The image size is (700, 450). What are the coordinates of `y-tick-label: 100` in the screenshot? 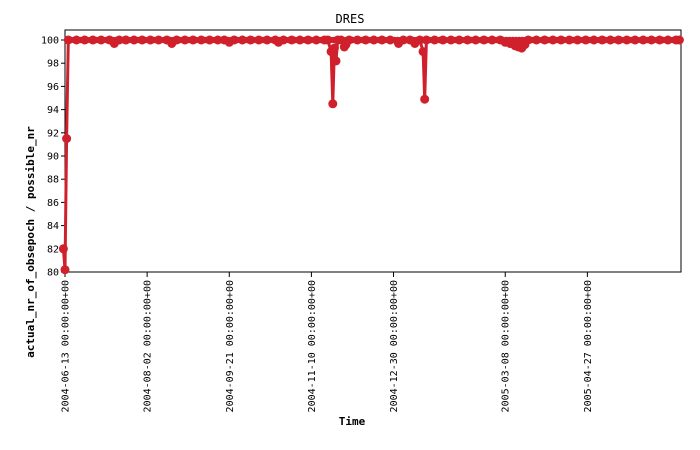 It's located at (50, 41).